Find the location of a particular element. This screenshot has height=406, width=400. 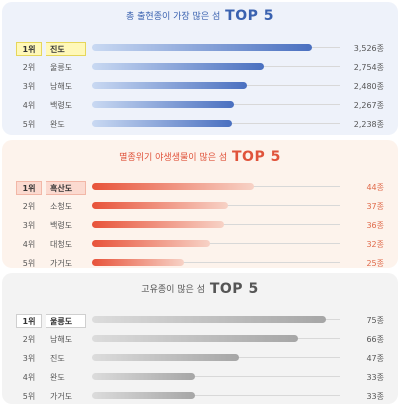

value-label: 2,267종 is located at coordinates (368, 105).